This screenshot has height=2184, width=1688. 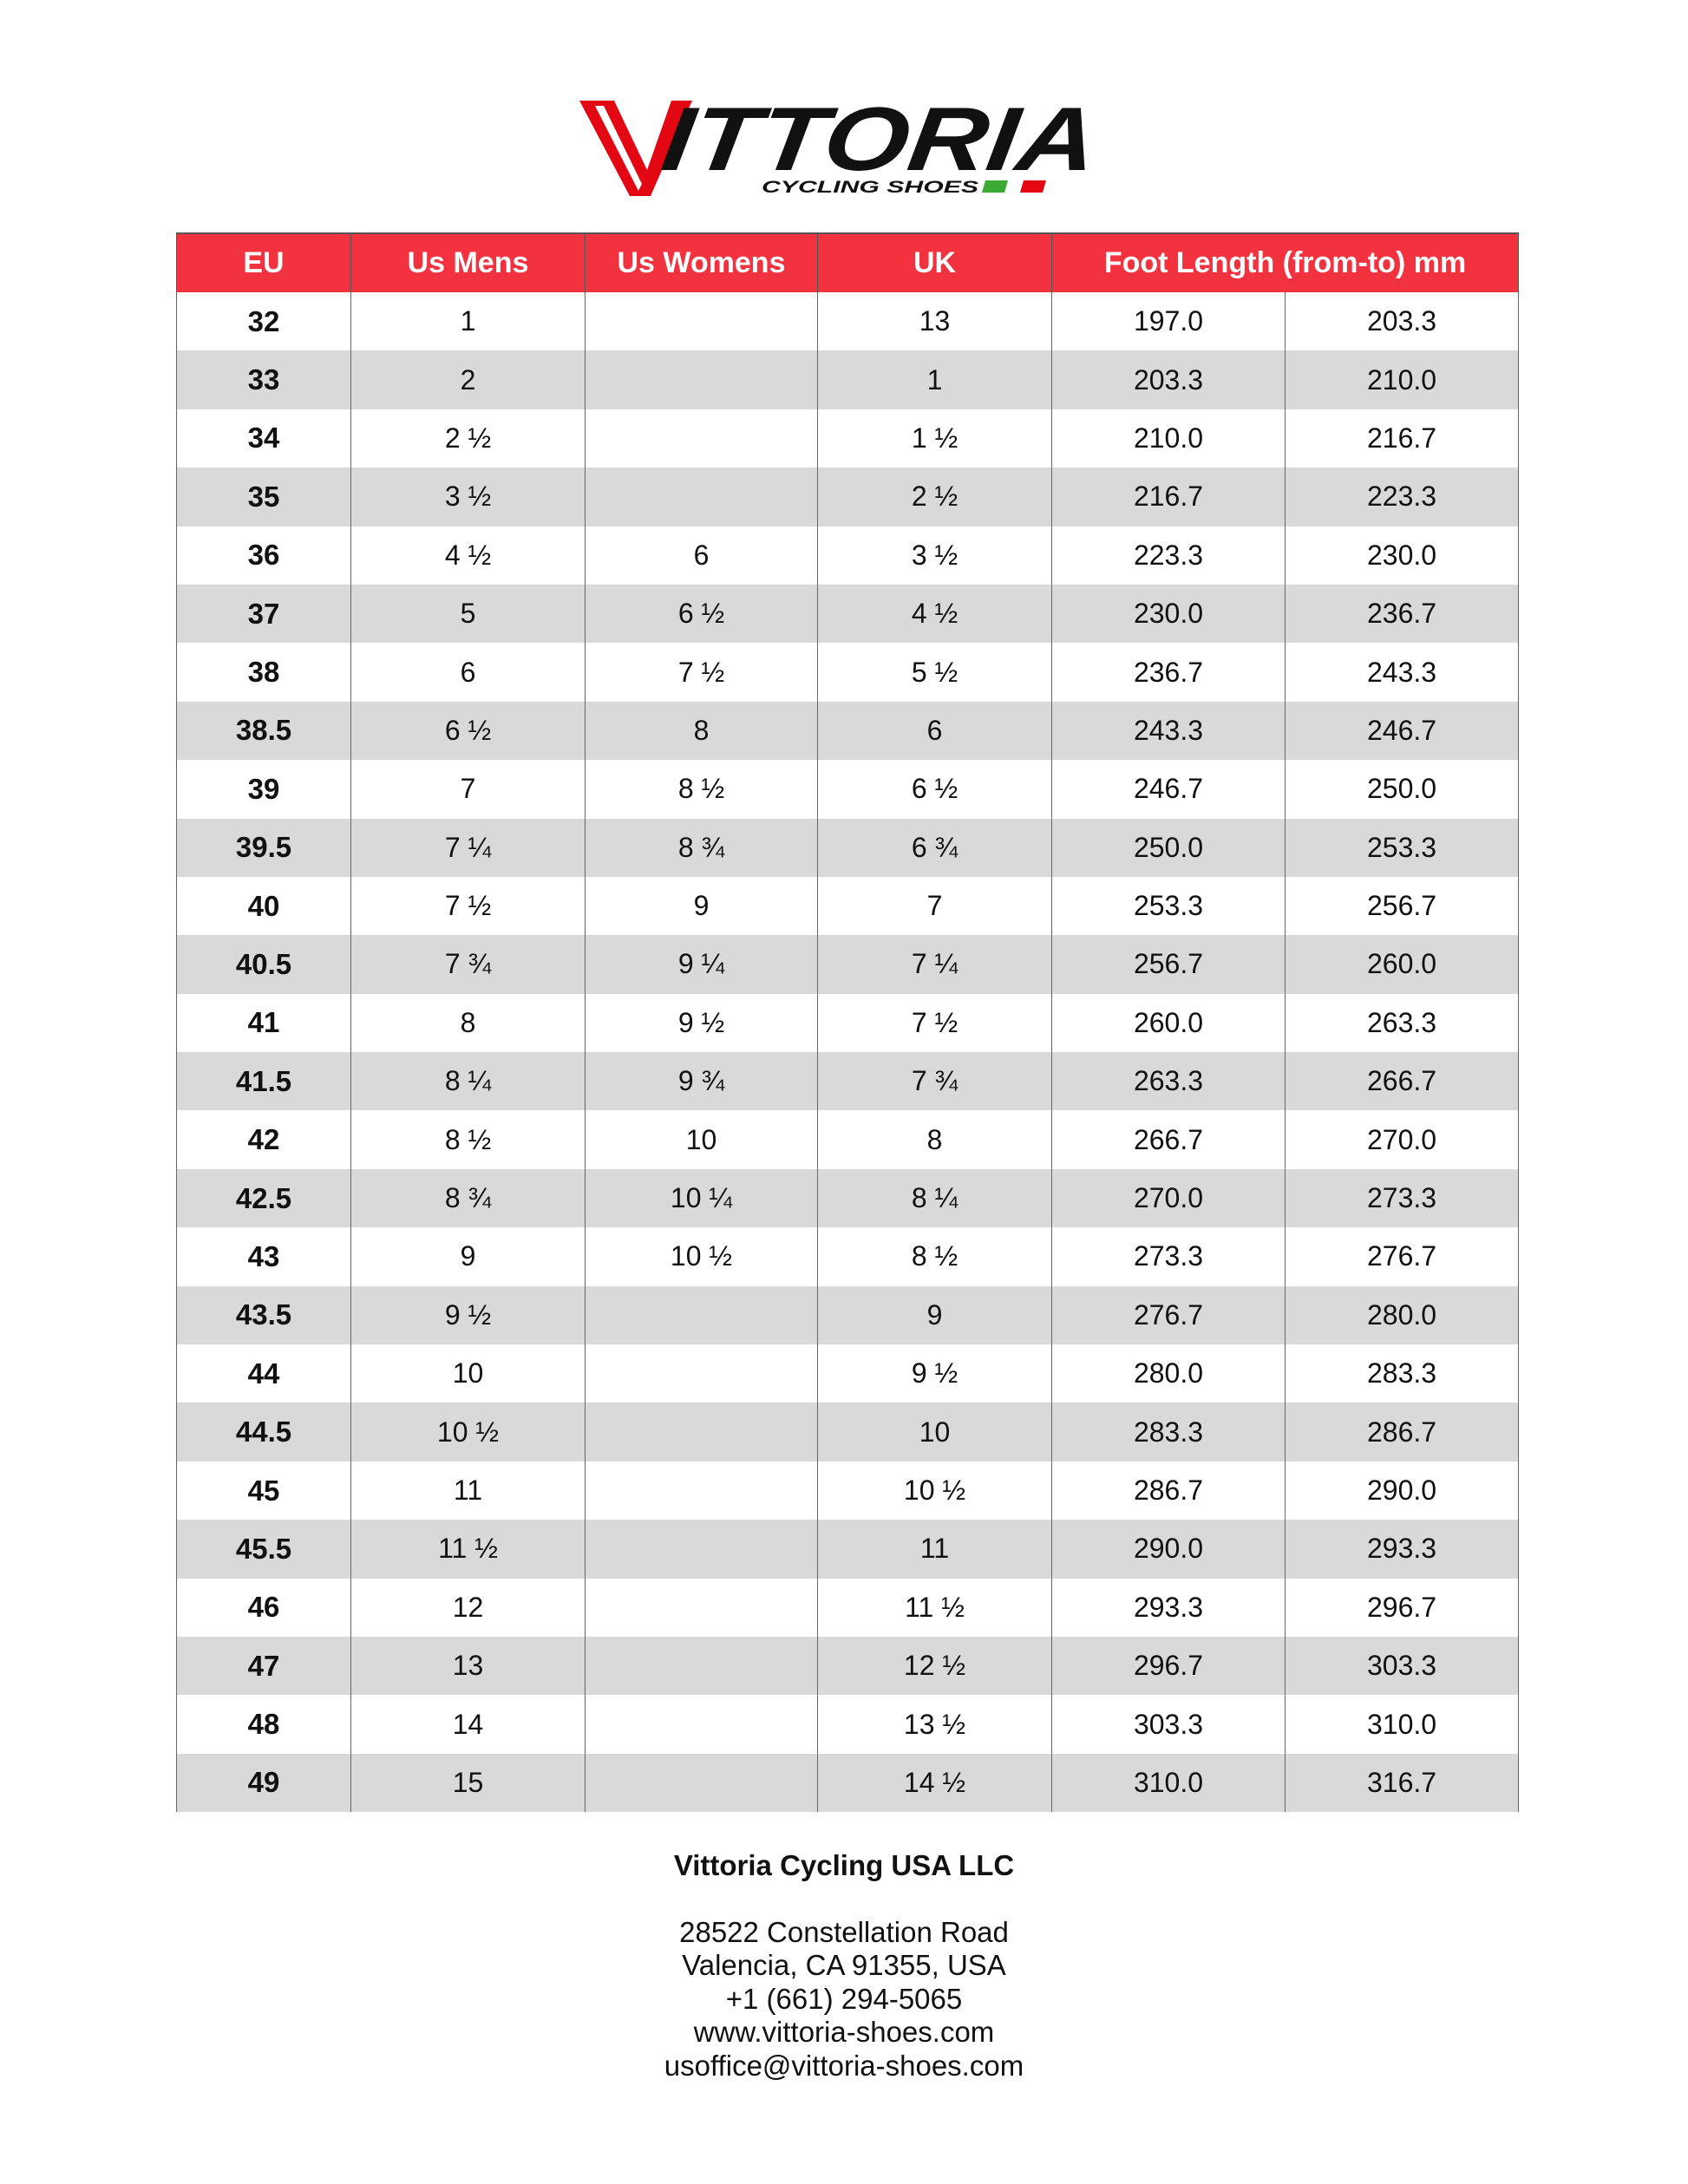 I want to click on cell-foot-length-to: 256.7, so click(x=1402, y=906).